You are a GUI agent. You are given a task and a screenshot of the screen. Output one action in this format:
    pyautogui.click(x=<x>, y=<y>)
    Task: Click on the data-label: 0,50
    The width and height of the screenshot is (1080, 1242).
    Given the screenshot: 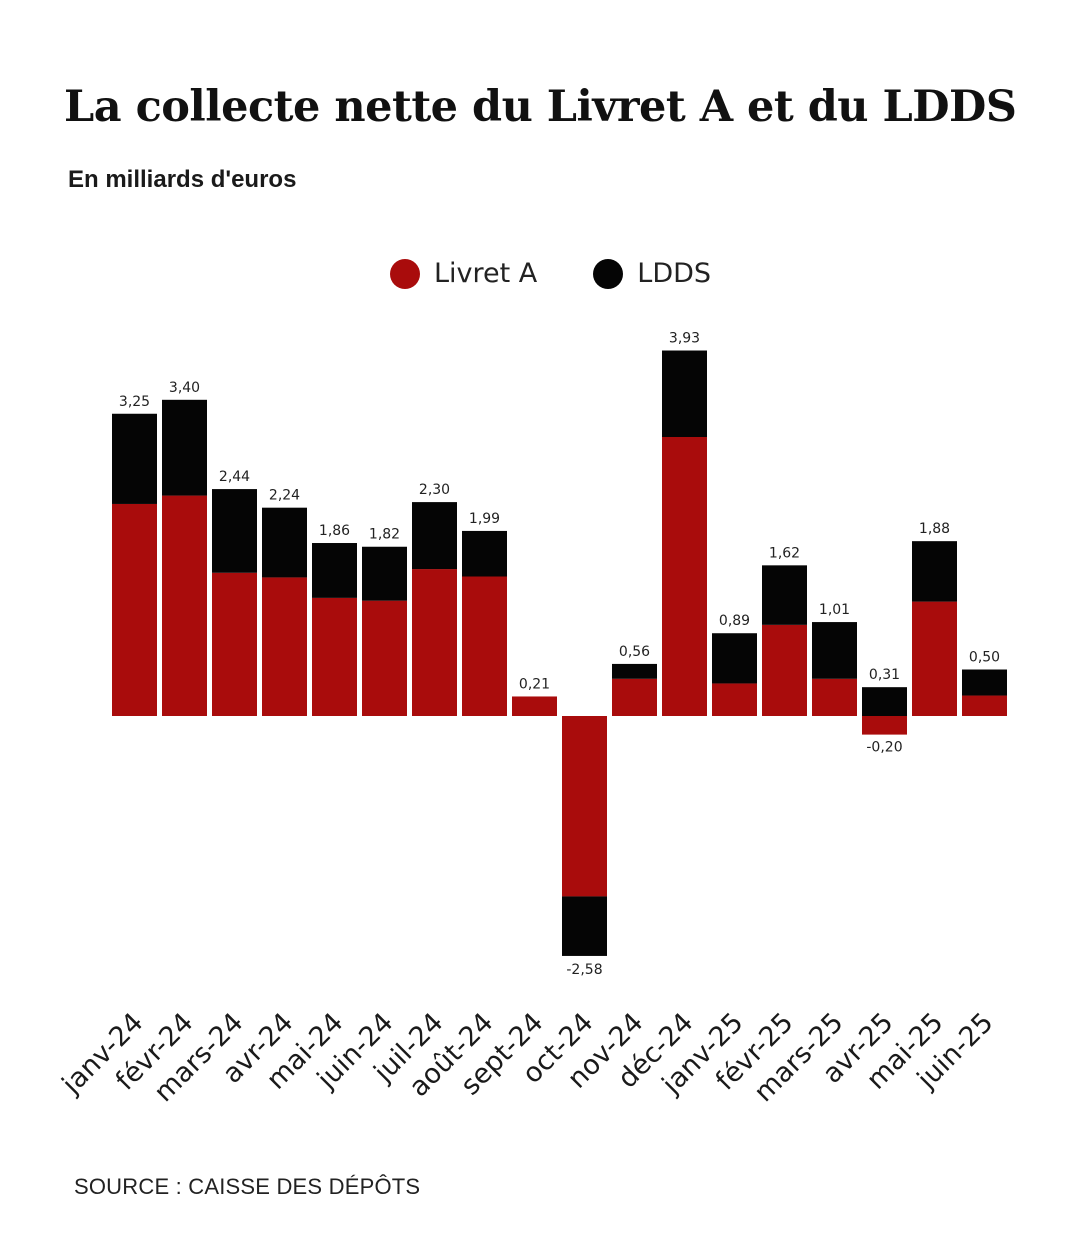 What is the action you would take?
    pyautogui.click(x=984, y=658)
    